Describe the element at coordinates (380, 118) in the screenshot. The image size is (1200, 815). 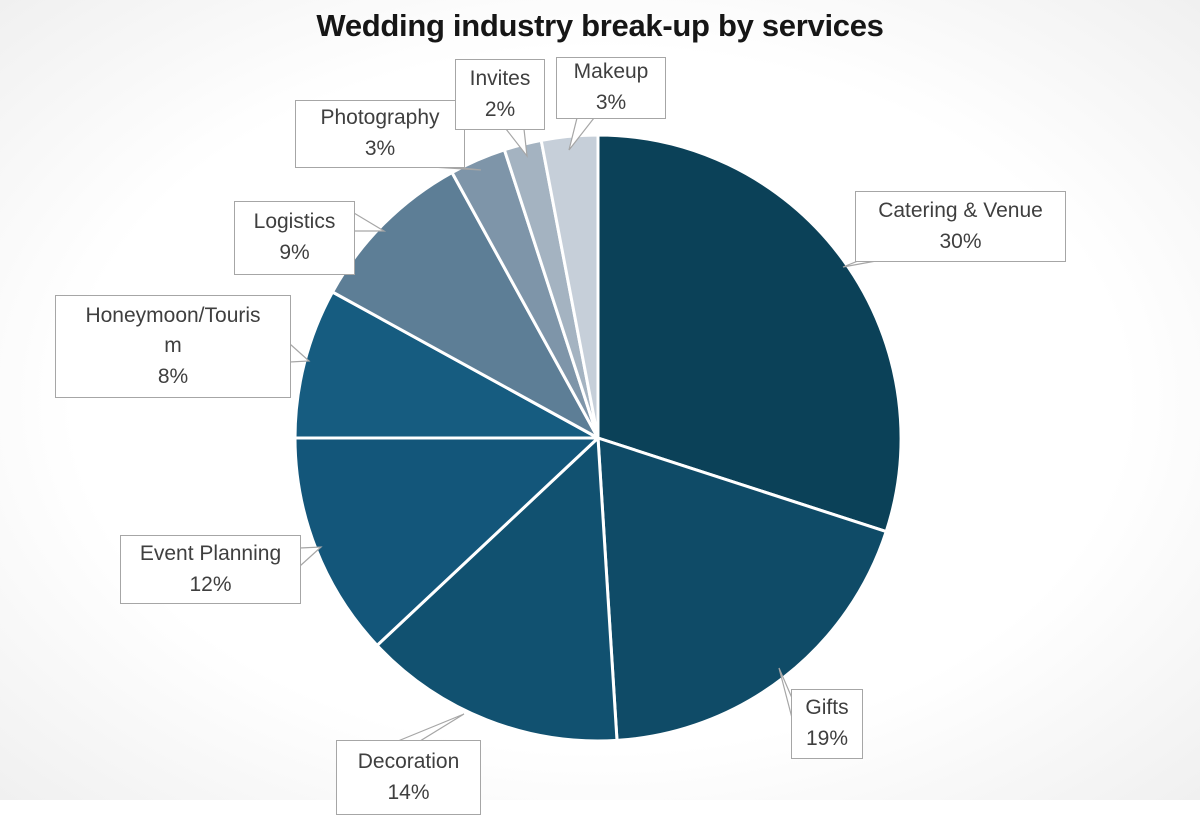
I see `callout-photography-line-0: Photography` at that location.